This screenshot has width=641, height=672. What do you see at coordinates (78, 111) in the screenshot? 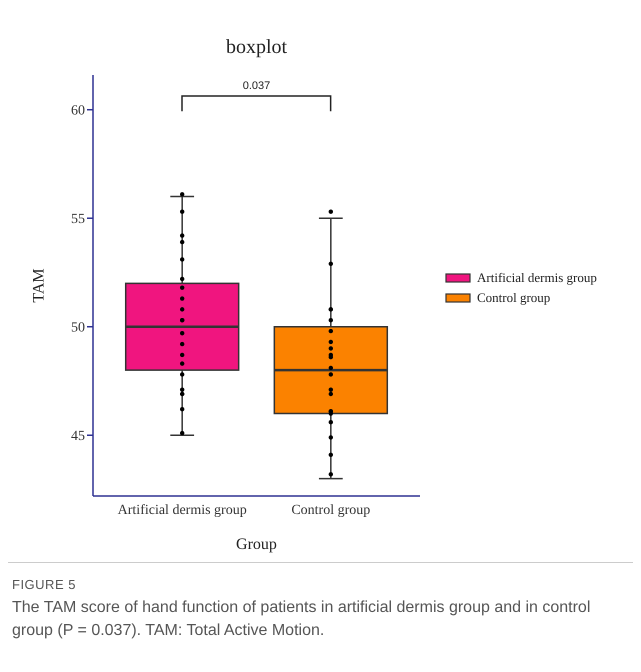
I see `y-tick-label: 60` at bounding box center [78, 111].